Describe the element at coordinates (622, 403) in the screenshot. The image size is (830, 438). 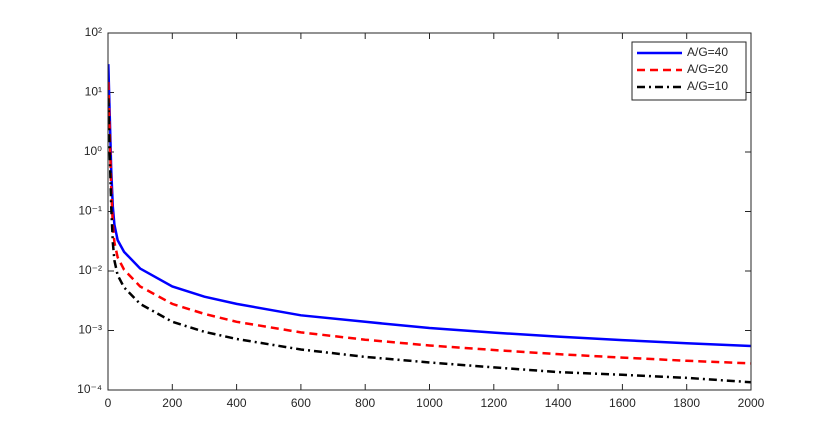
I see `x-tick-label: 1600` at that location.